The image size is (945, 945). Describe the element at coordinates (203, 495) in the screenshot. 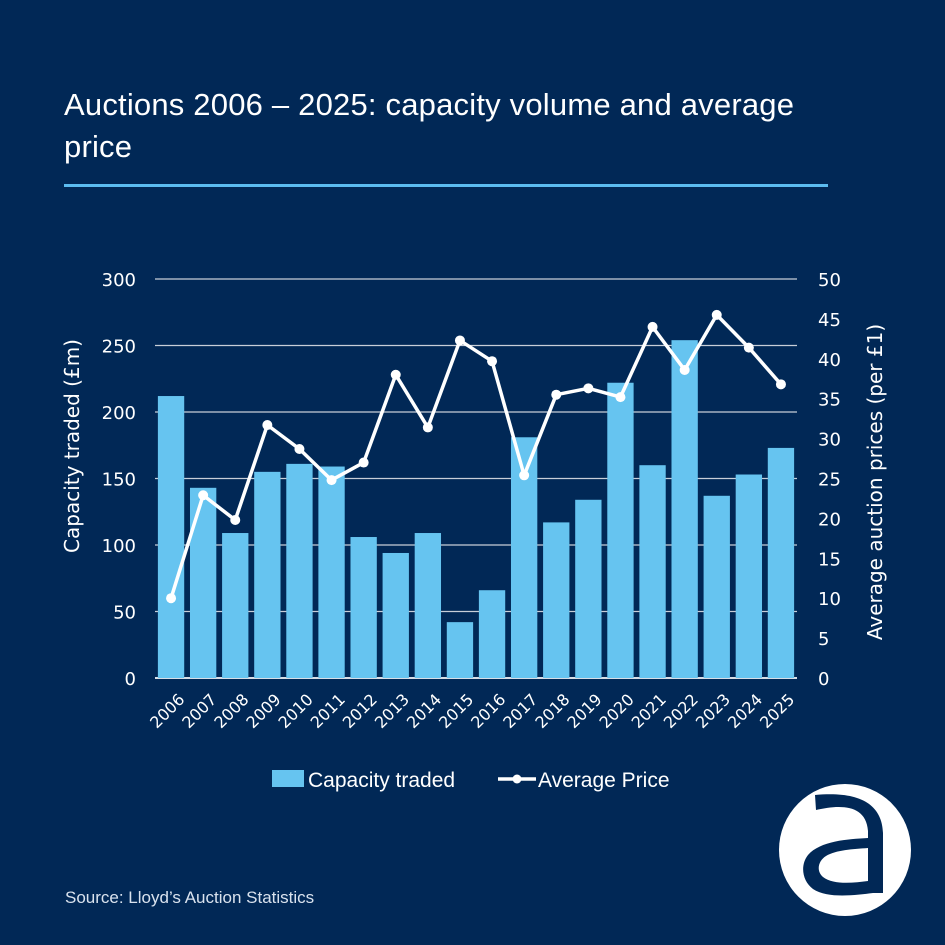

I see `price-point-2007` at that location.